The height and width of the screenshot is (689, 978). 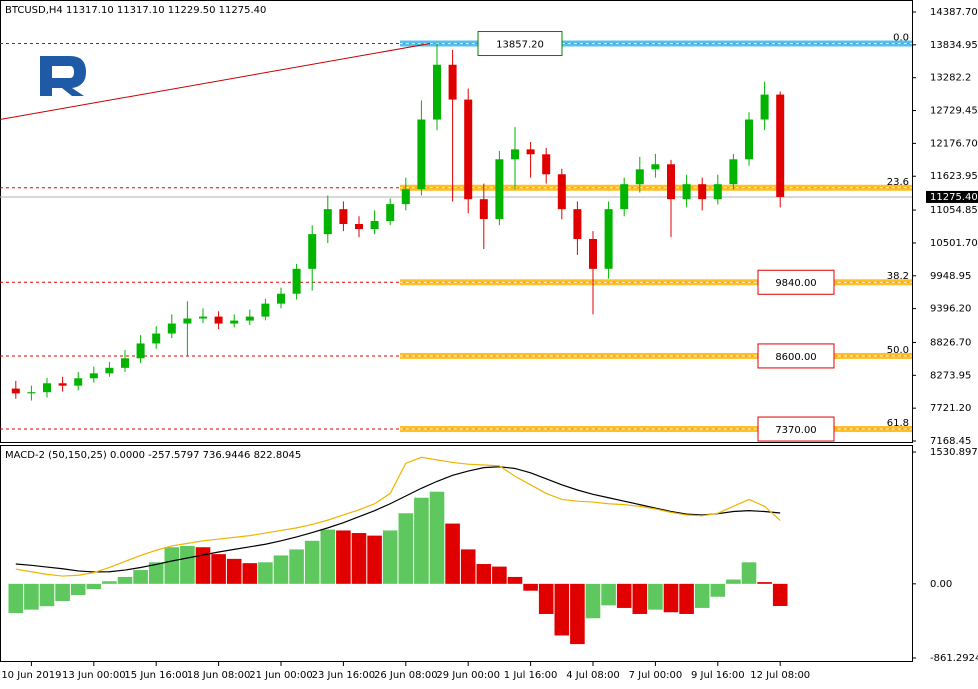 I want to click on x-tick-label: 7 Jul 00:00, so click(x=656, y=675).